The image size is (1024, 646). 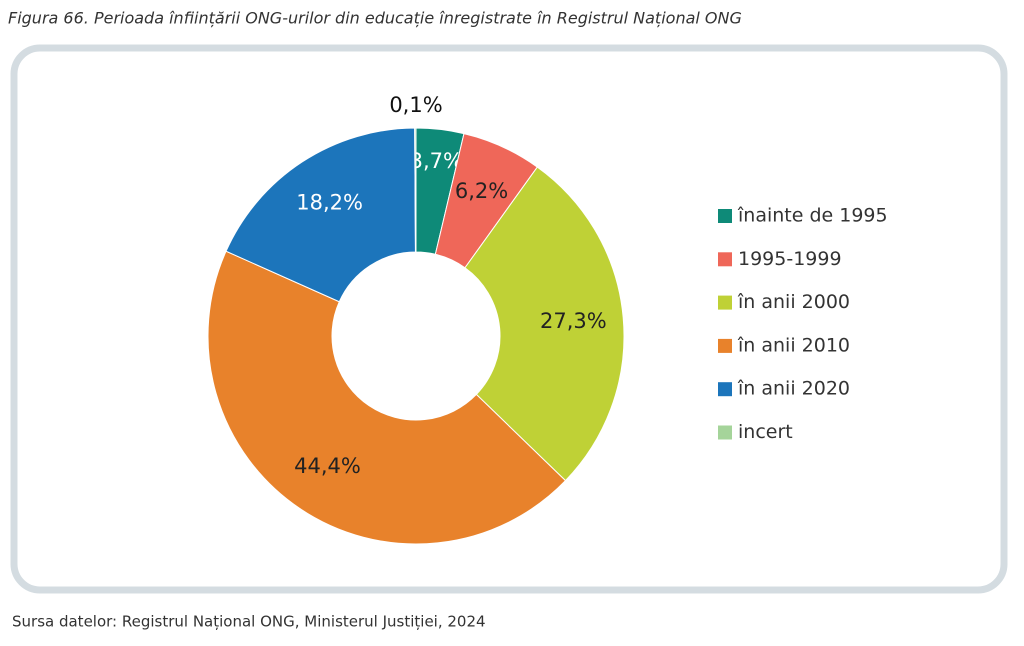 What do you see at coordinates (812, 216) in the screenshot?
I see `legend-label: înainte de 1995` at bounding box center [812, 216].